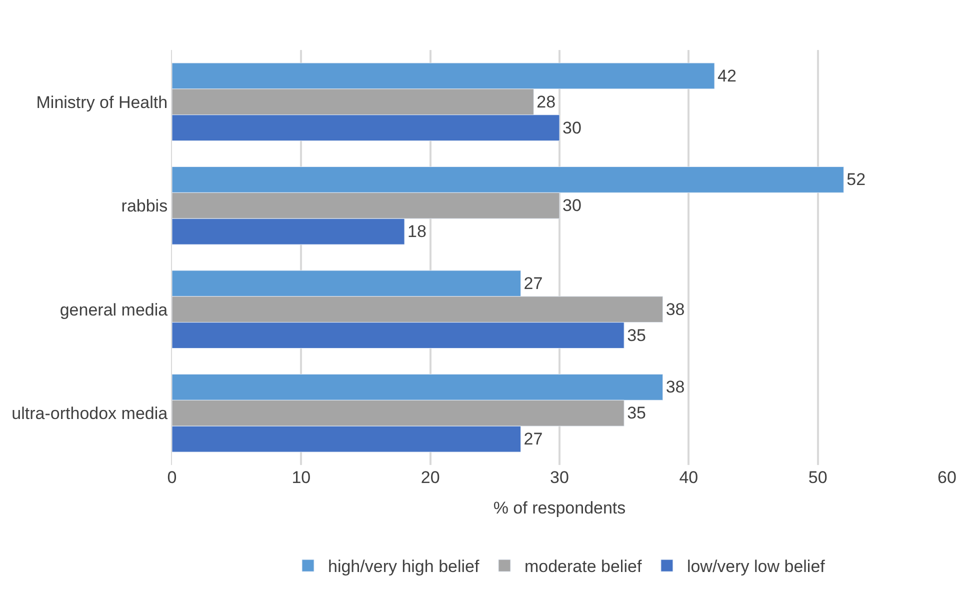 This screenshot has width=977, height=596. What do you see at coordinates (559, 508) in the screenshot?
I see `x-axis-title: % of respondents` at bounding box center [559, 508].